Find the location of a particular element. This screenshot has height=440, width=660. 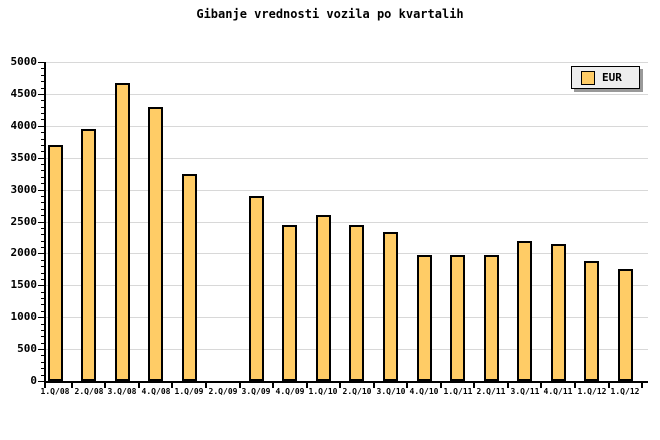

x-axis-label-3: 4.Q/08 is located at coordinates (156, 391).